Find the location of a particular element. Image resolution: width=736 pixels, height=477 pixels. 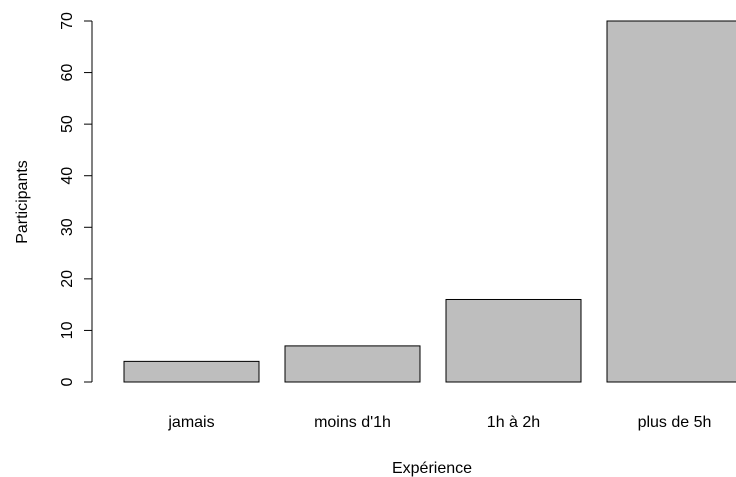

x-tick-label: moins d'1h is located at coordinates (352, 422).